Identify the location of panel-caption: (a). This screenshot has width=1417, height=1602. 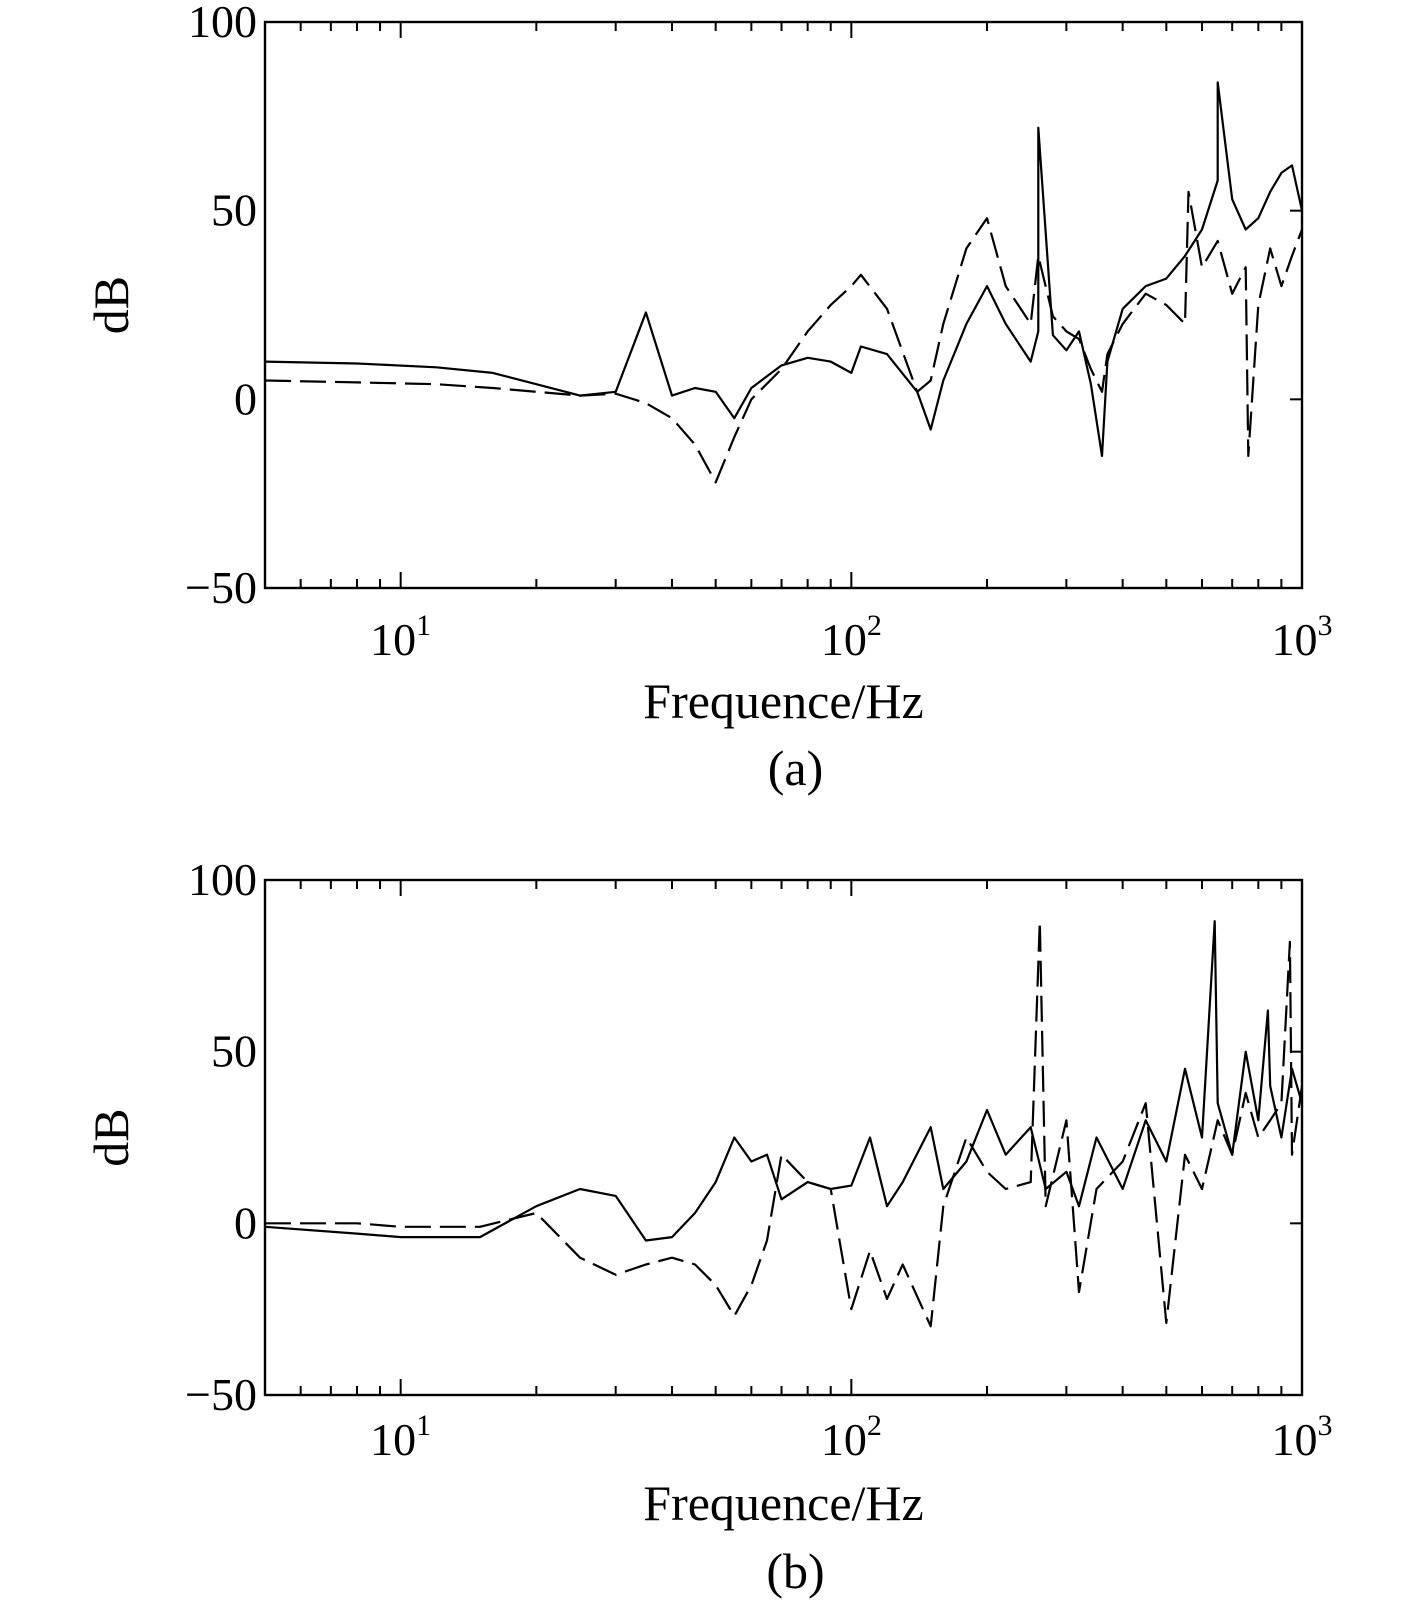
(796, 768).